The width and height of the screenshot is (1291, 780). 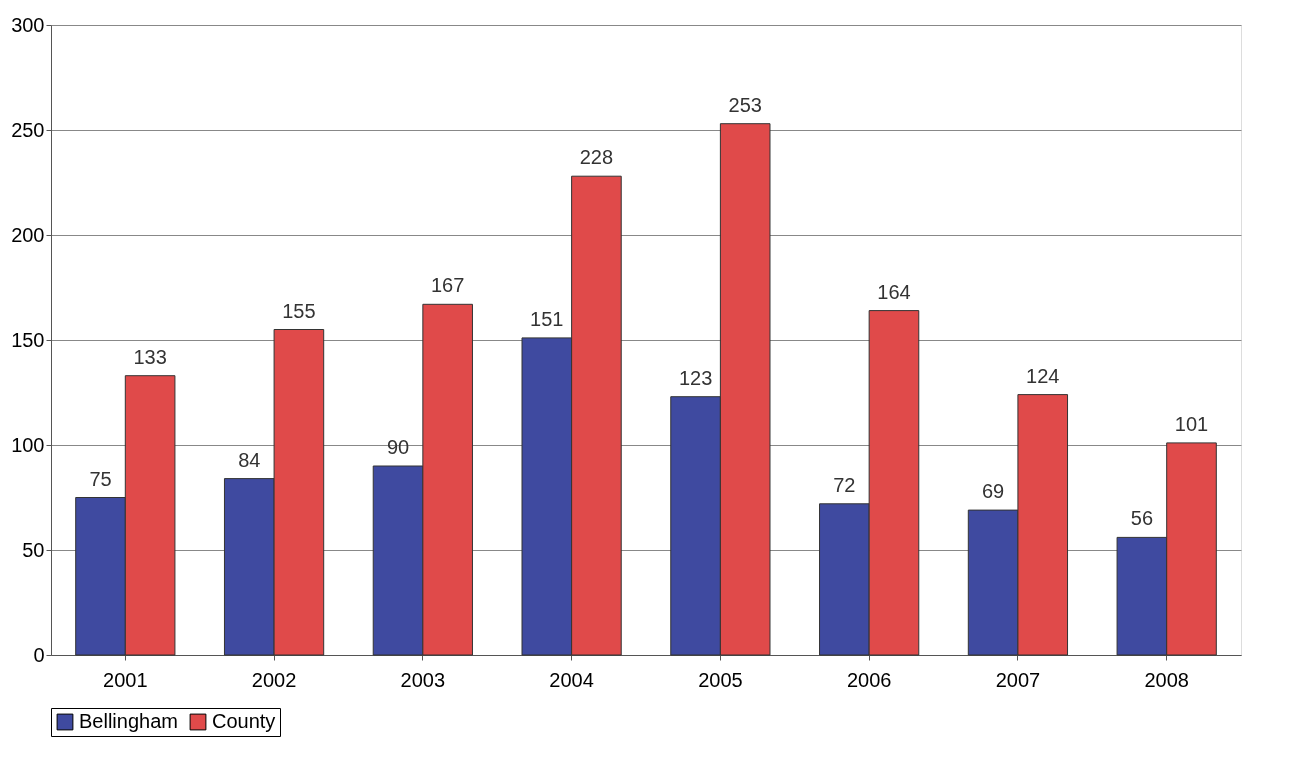 I want to click on data-label: 164, so click(x=894, y=291).